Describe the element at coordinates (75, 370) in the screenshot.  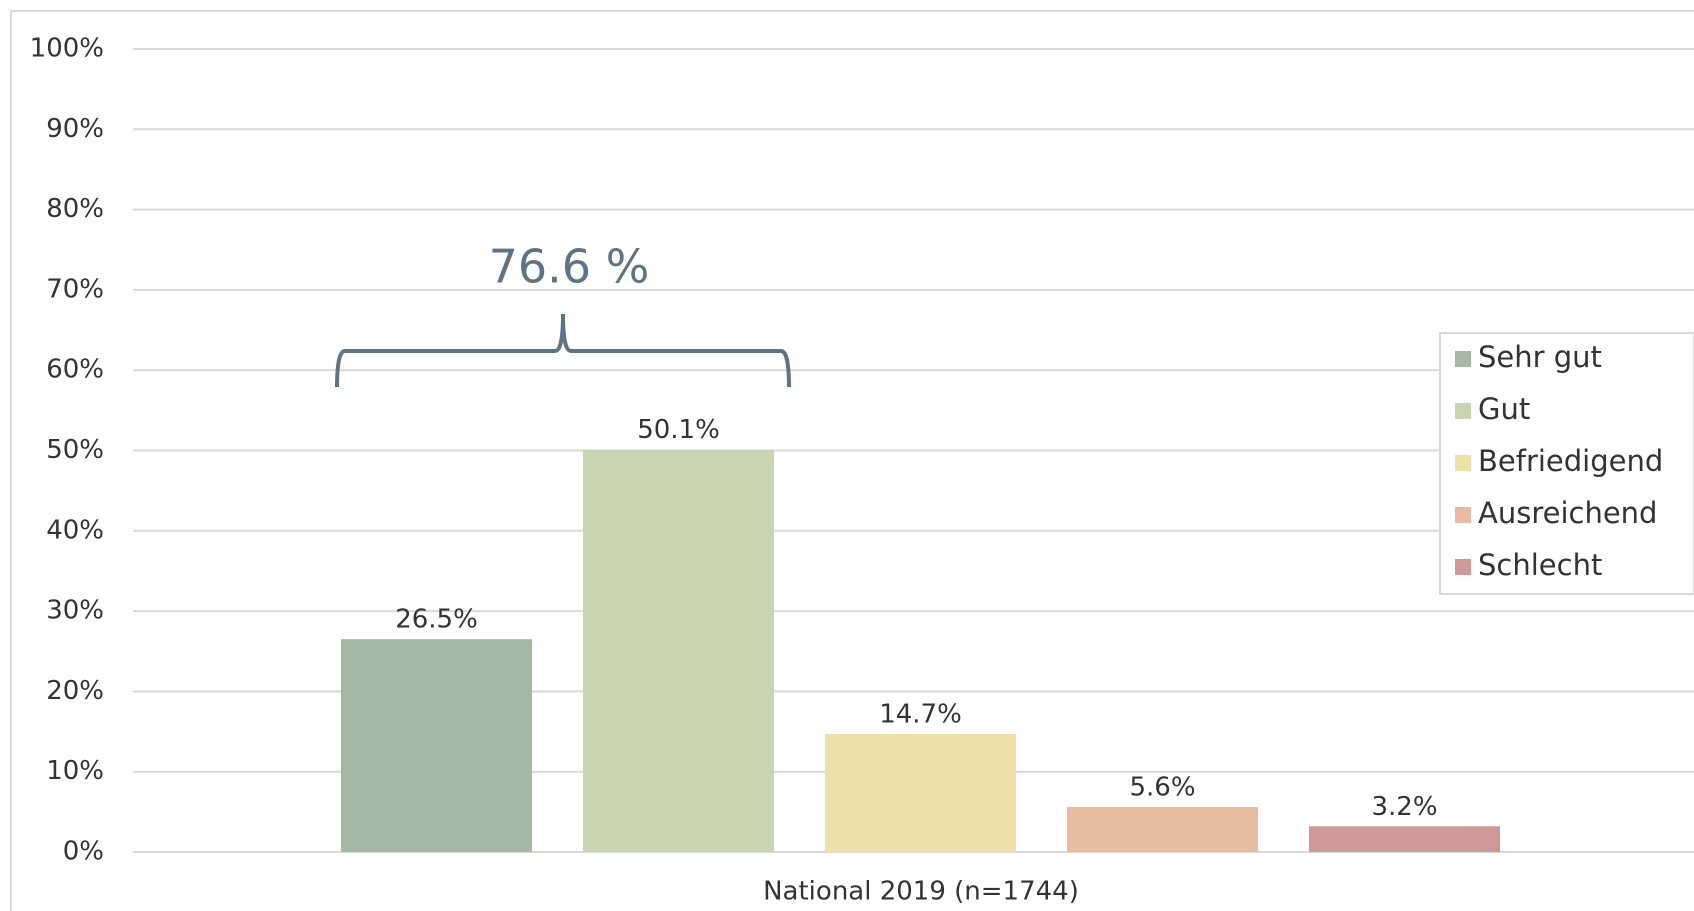
I see `y-tick-label: 60%` at that location.